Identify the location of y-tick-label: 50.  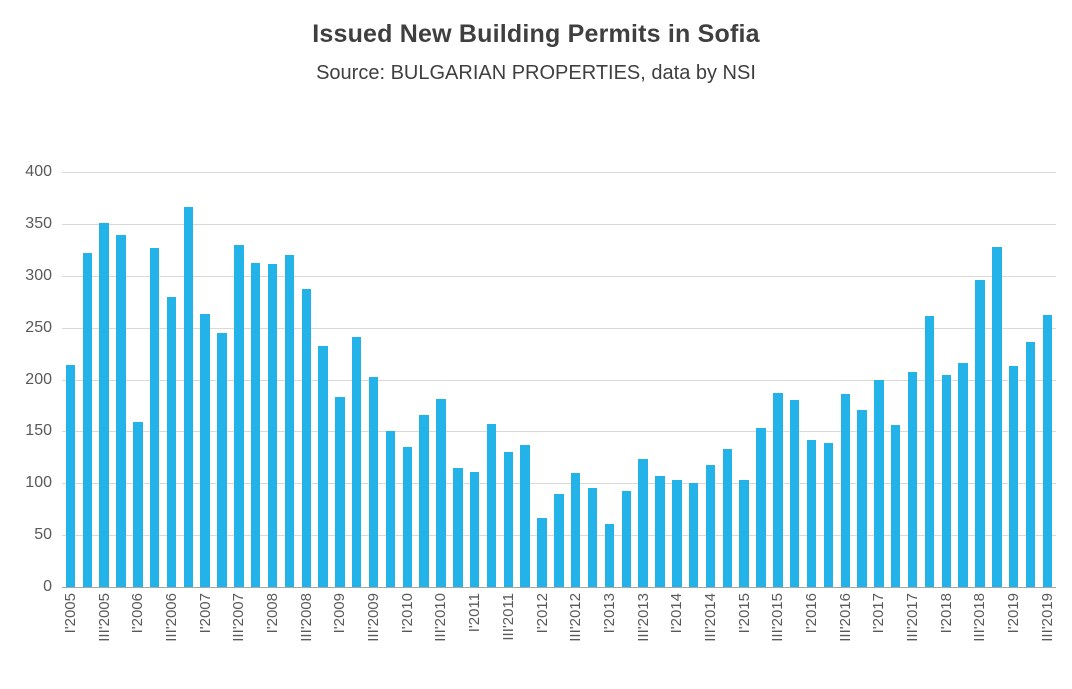
(43, 535).